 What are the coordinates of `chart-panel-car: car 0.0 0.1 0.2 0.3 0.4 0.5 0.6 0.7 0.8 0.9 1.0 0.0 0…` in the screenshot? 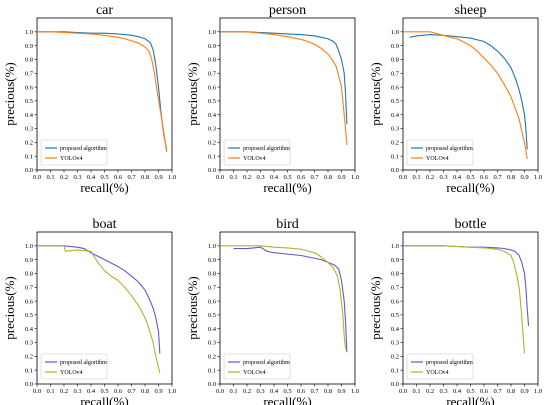 It's located at (89, 99).